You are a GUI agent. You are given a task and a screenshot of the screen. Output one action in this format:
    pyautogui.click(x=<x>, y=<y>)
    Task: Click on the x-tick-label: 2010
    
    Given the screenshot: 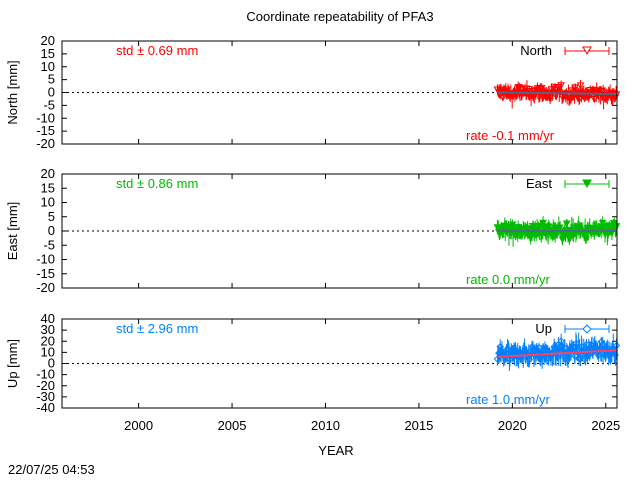 What is the action you would take?
    pyautogui.click(x=325, y=425)
    